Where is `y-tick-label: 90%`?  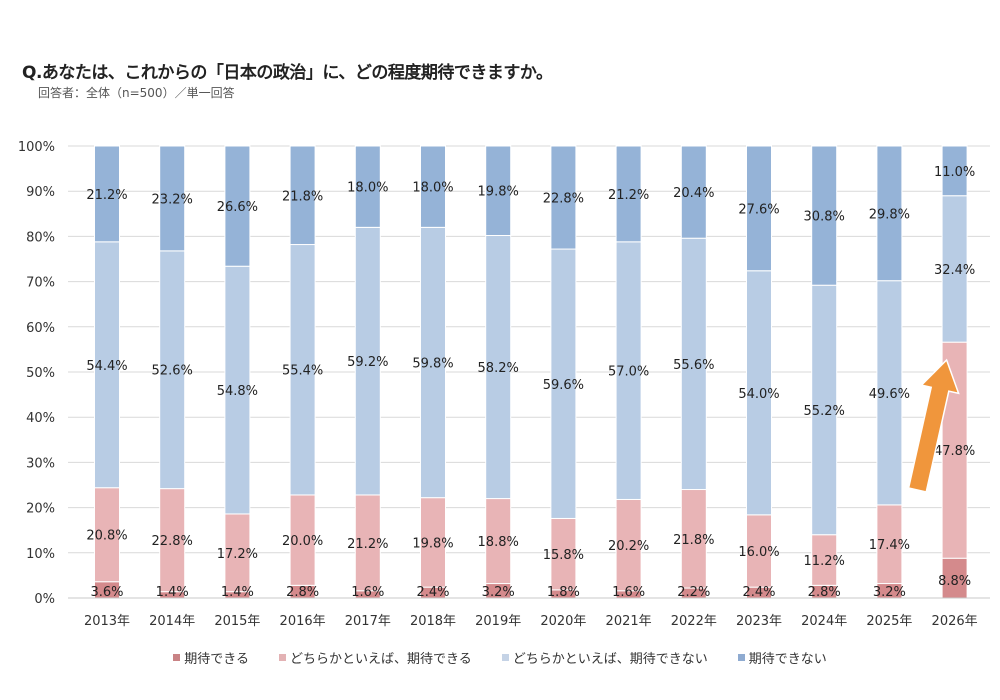
y-tick-label: 90% is located at coordinates (40, 192).